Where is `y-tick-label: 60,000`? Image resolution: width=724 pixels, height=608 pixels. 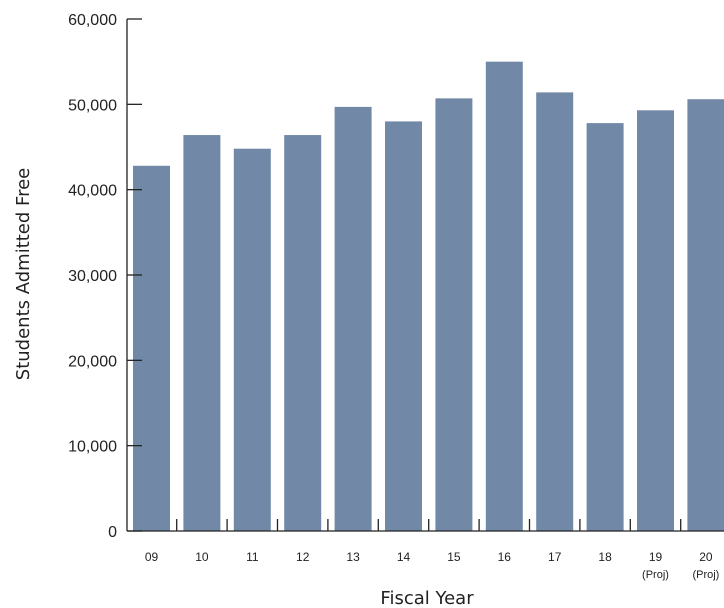 y-tick-label: 60,000 is located at coordinates (92, 20).